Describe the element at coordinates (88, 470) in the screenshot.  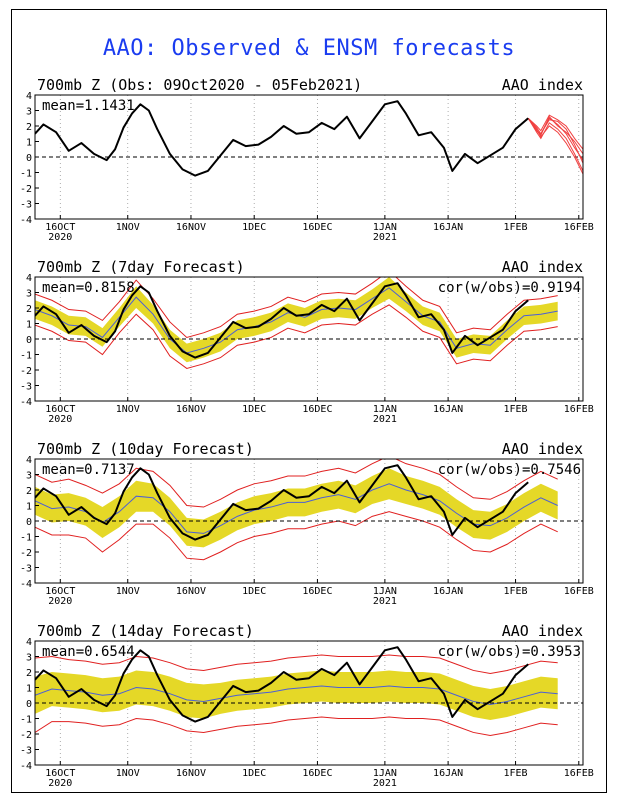
I see `mean-label: mean=0.7137` at that location.